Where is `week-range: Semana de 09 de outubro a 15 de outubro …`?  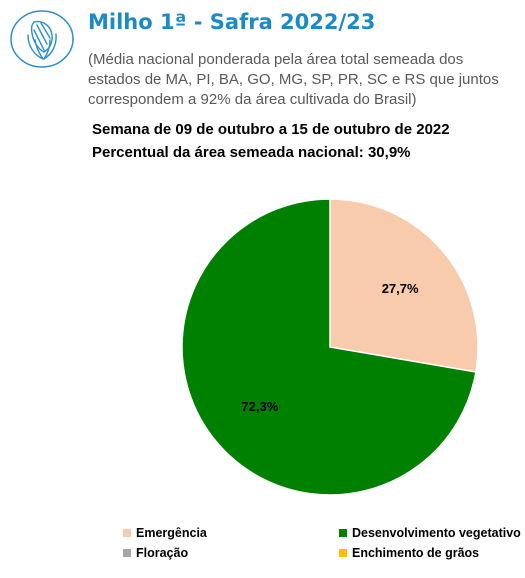 week-range: Semana de 09 de outubro a 15 de outubro … is located at coordinates (271, 129).